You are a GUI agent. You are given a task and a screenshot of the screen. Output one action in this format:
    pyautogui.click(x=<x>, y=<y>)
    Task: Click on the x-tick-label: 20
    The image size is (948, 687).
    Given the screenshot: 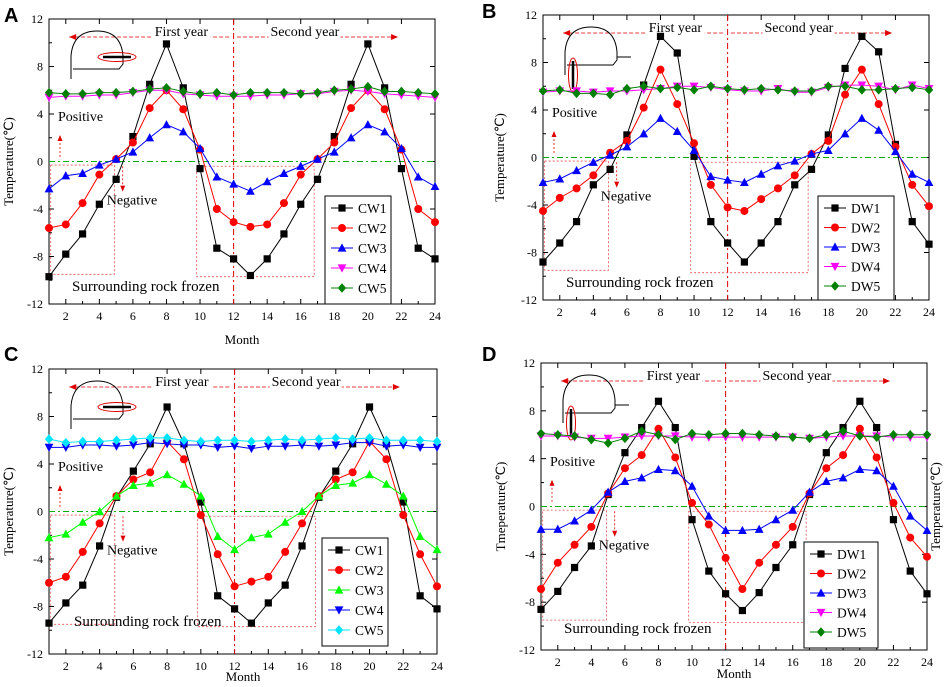 What is the action you would take?
    pyautogui.click(x=370, y=666)
    